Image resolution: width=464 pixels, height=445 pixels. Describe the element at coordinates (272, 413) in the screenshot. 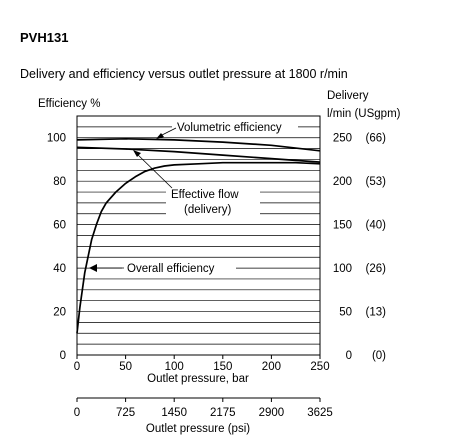

I see `psi-tick-label: 2900` at that location.